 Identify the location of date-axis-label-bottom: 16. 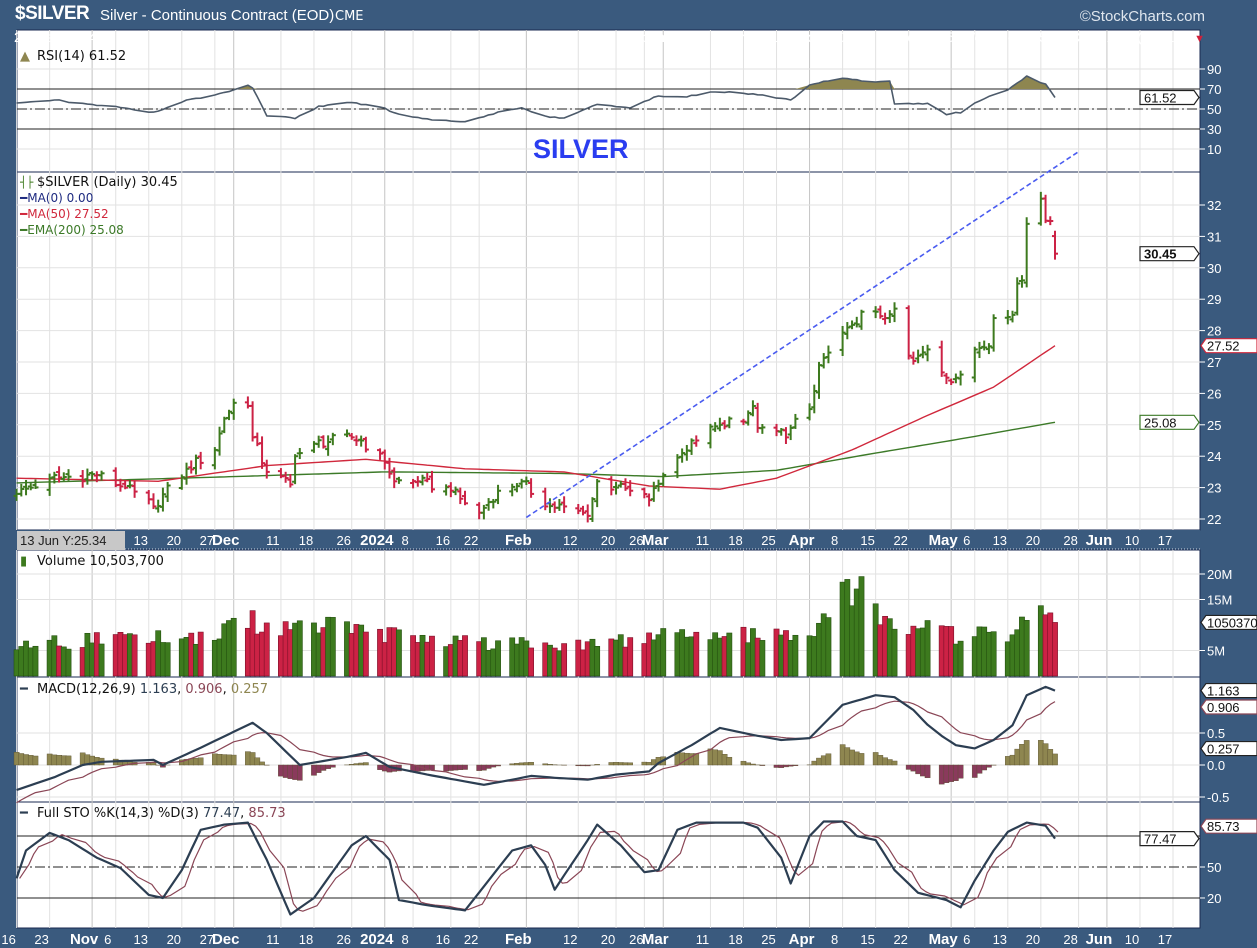
(443, 939).